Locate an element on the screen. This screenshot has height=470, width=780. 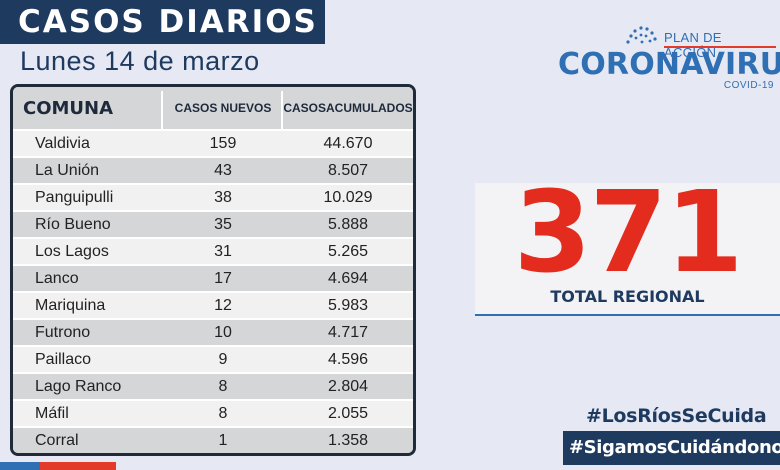
cell-casos-acumulados: 4.596 is located at coordinates (348, 359).